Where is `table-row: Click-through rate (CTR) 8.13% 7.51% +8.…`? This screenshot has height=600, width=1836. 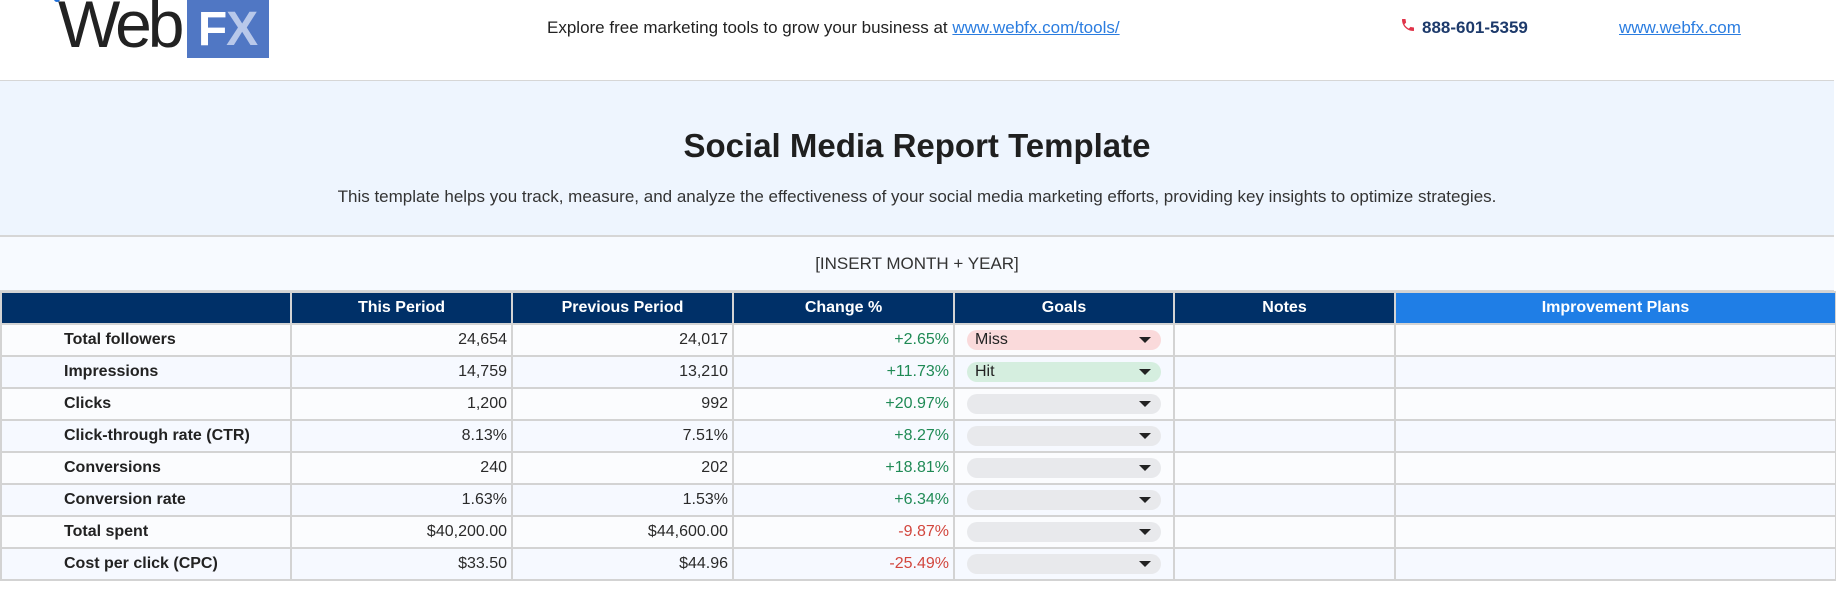 table-row: Click-through rate (CTR) 8.13% 7.51% +8.… is located at coordinates (918, 436).